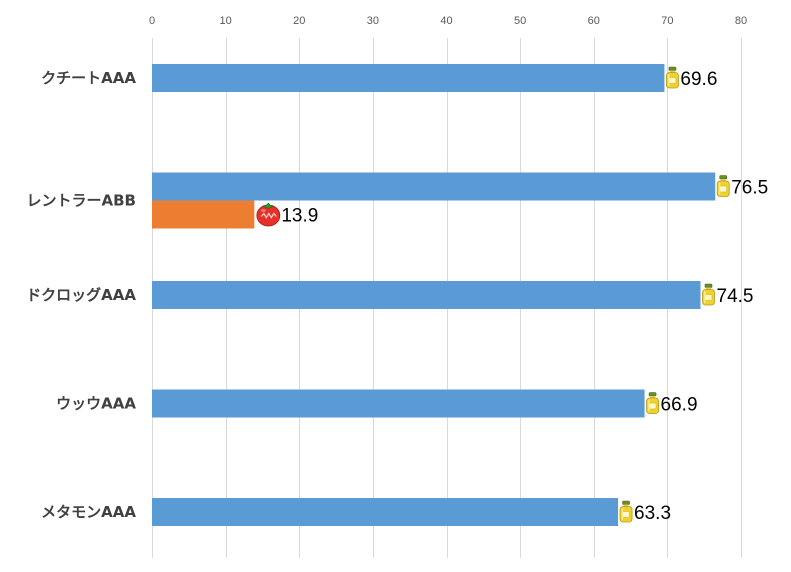 The height and width of the screenshot is (572, 791). I want to click on tomato-pattern, so click(268, 215).